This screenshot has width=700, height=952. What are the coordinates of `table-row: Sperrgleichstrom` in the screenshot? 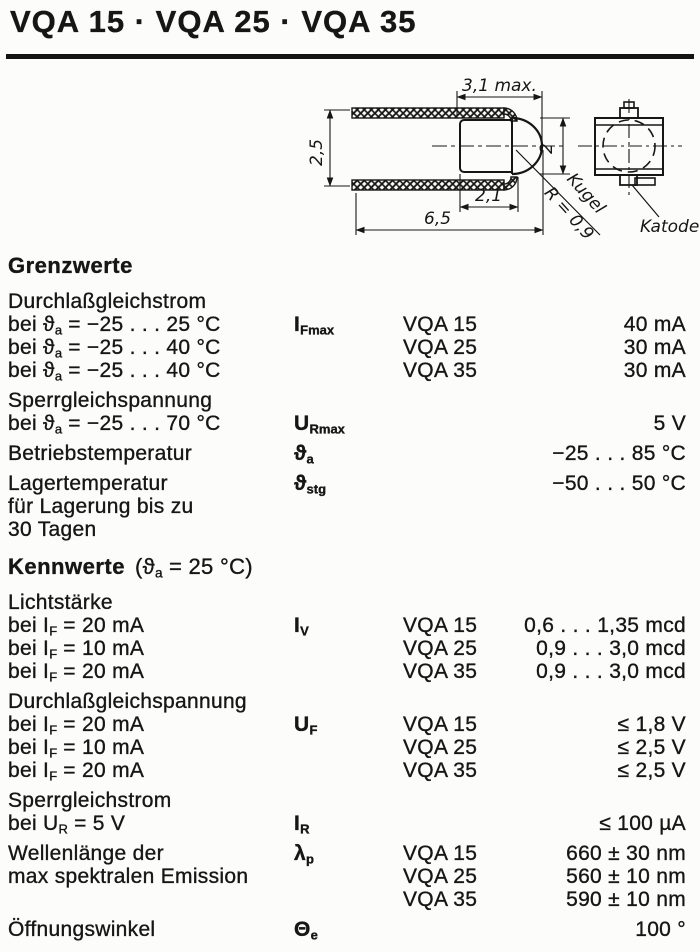 It's located at (350, 800).